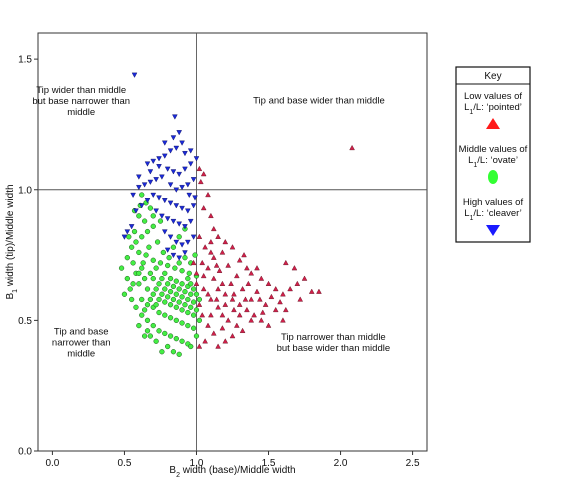 The height and width of the screenshot is (480, 562). Describe the element at coordinates (493, 123) in the screenshot. I see `legend-marker-triangle-up` at that location.